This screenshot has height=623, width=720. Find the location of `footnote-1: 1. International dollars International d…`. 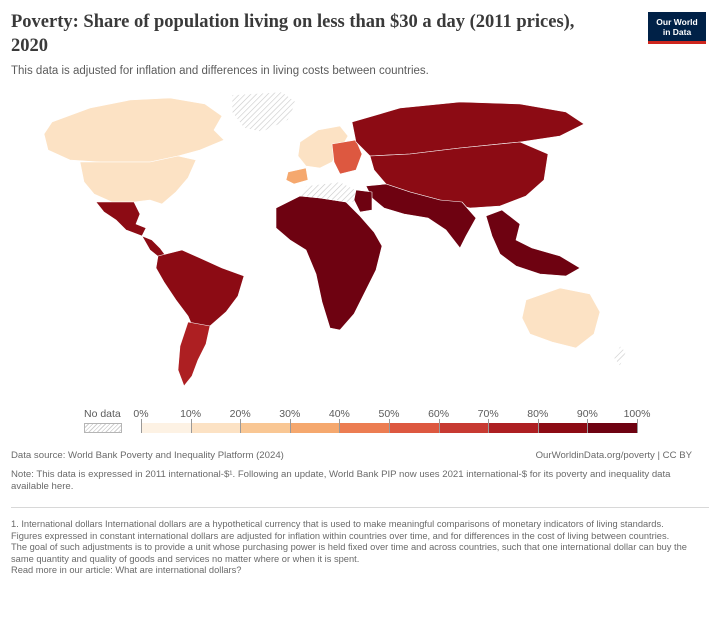

footnote-1: 1. International dollars International d… is located at coordinates (337, 524).